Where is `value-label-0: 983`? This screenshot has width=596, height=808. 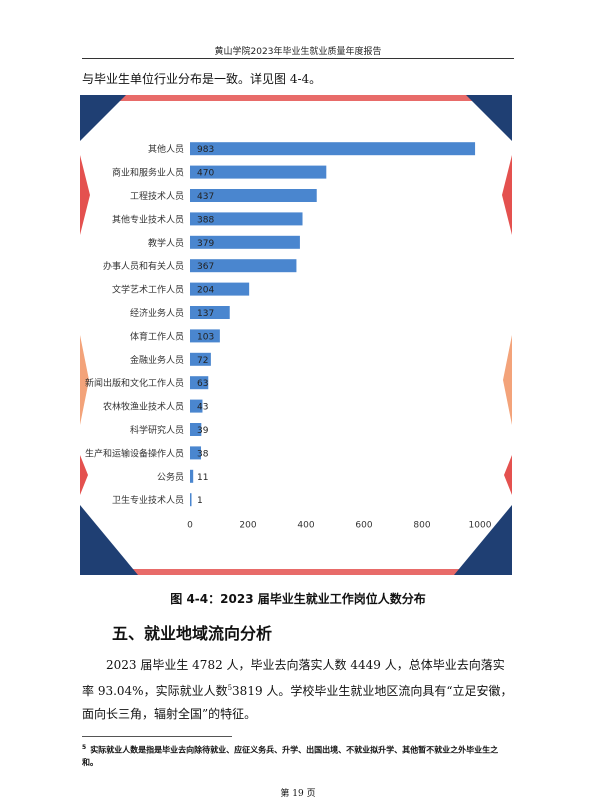 value-label-0: 983 is located at coordinates (205, 150).